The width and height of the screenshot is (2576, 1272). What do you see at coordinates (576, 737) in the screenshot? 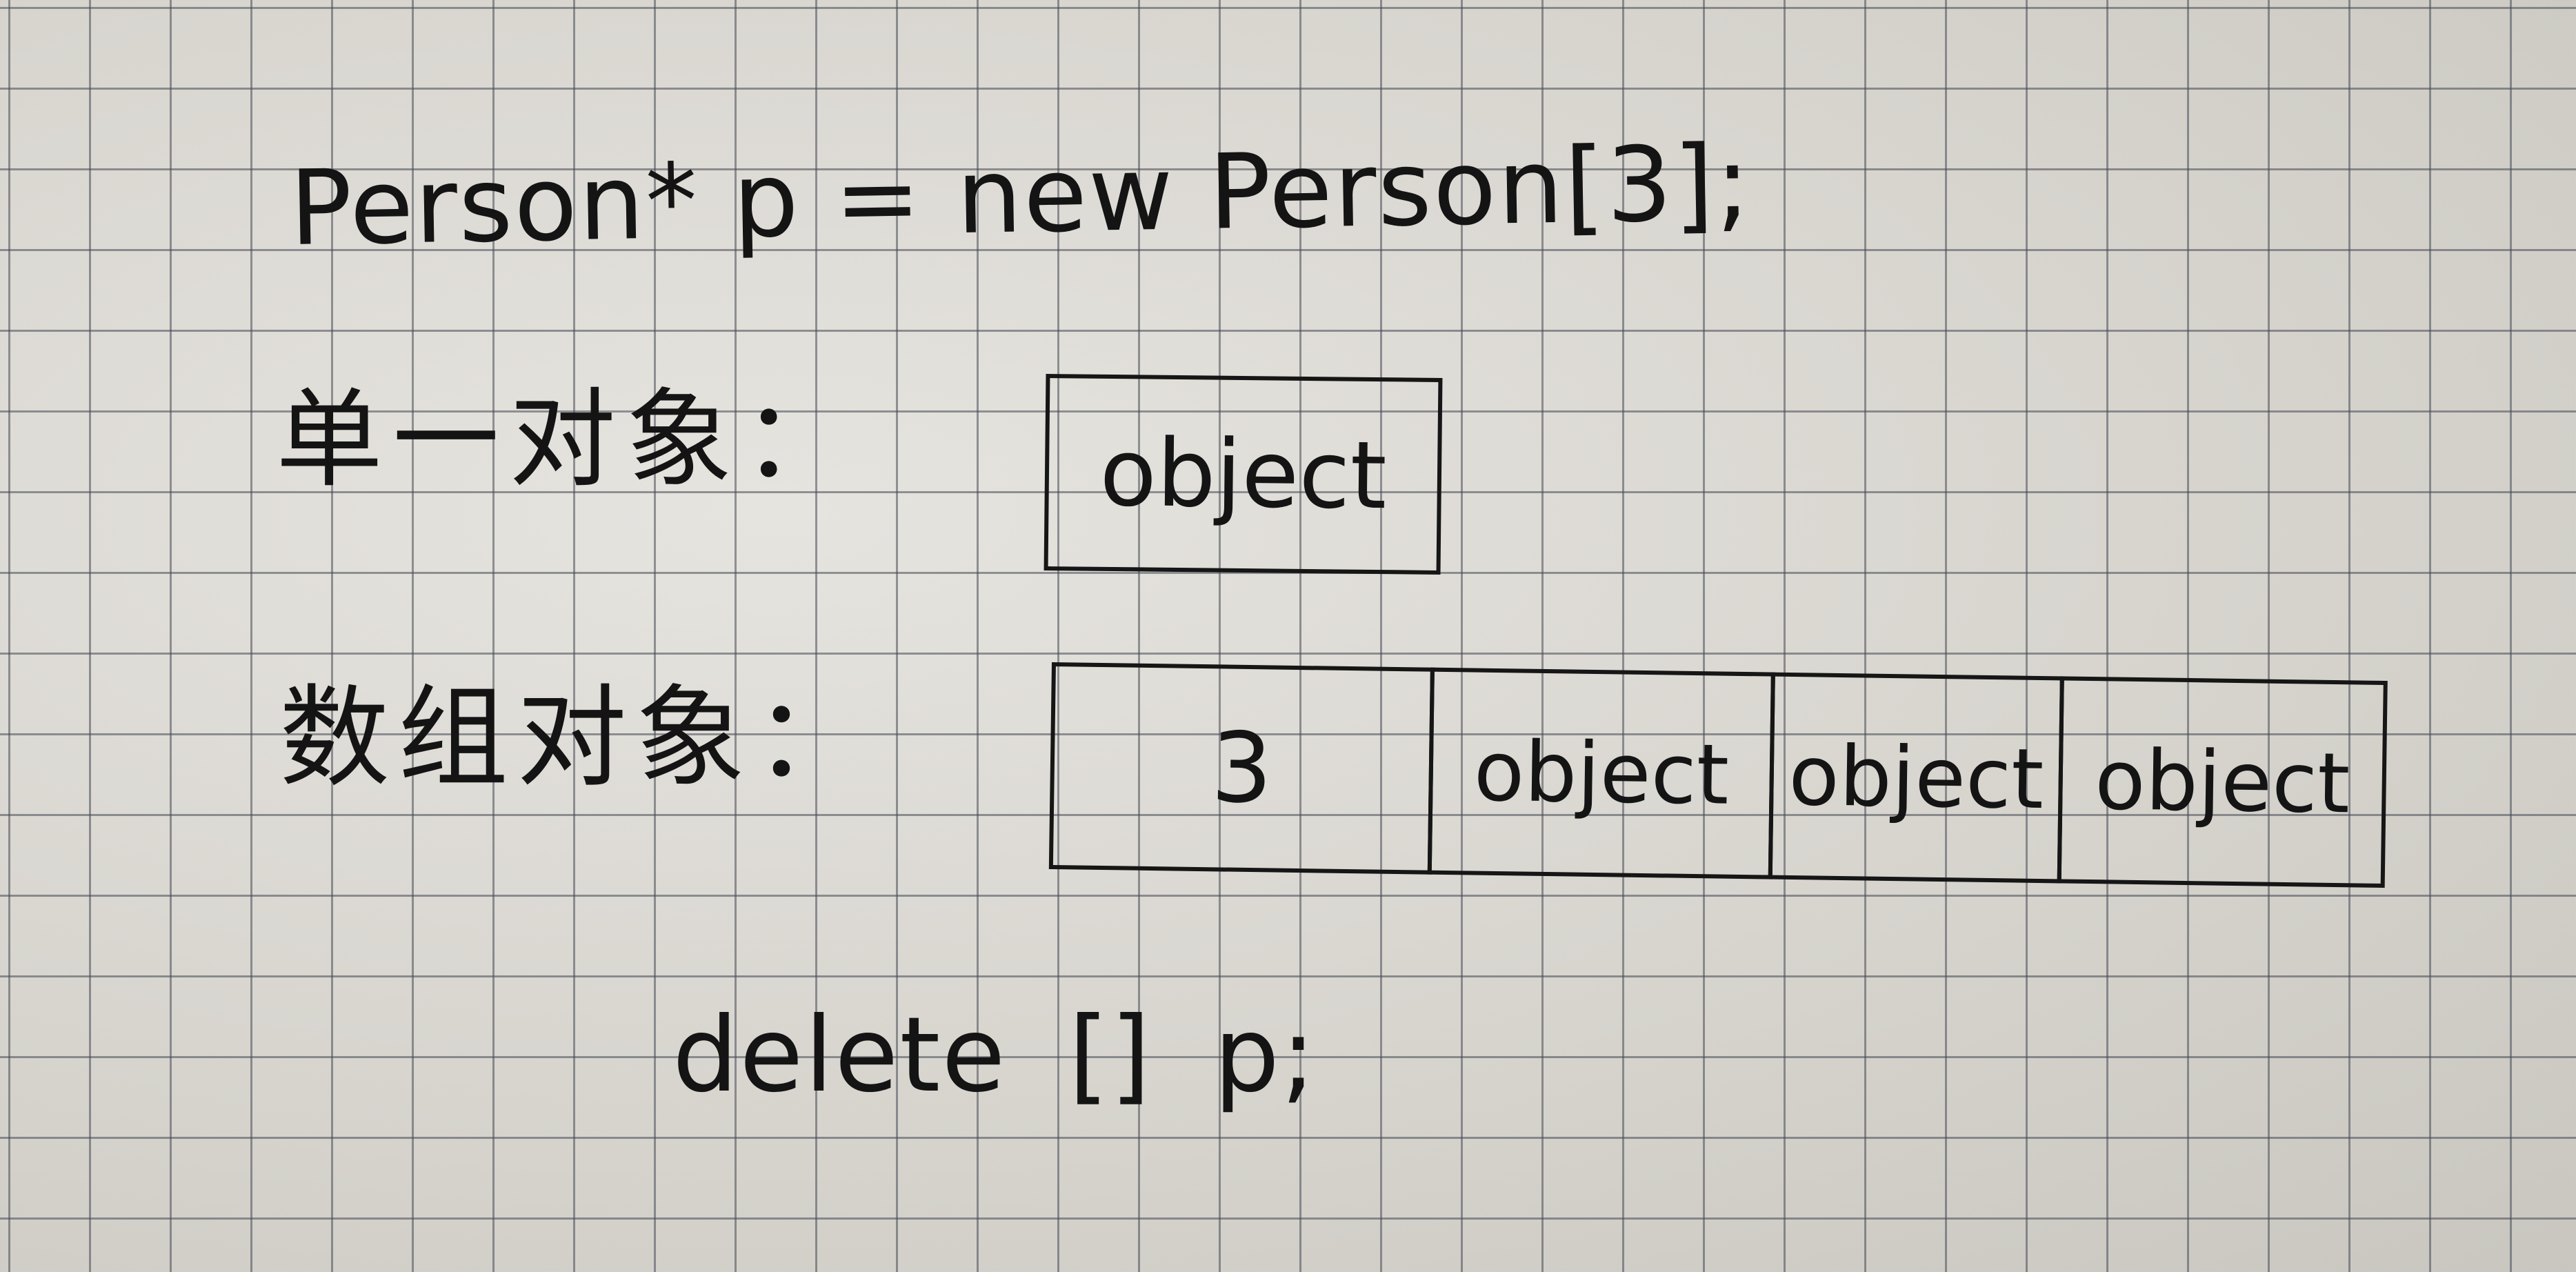
I see `array-object-label: 数组对象：` at bounding box center [576, 737].